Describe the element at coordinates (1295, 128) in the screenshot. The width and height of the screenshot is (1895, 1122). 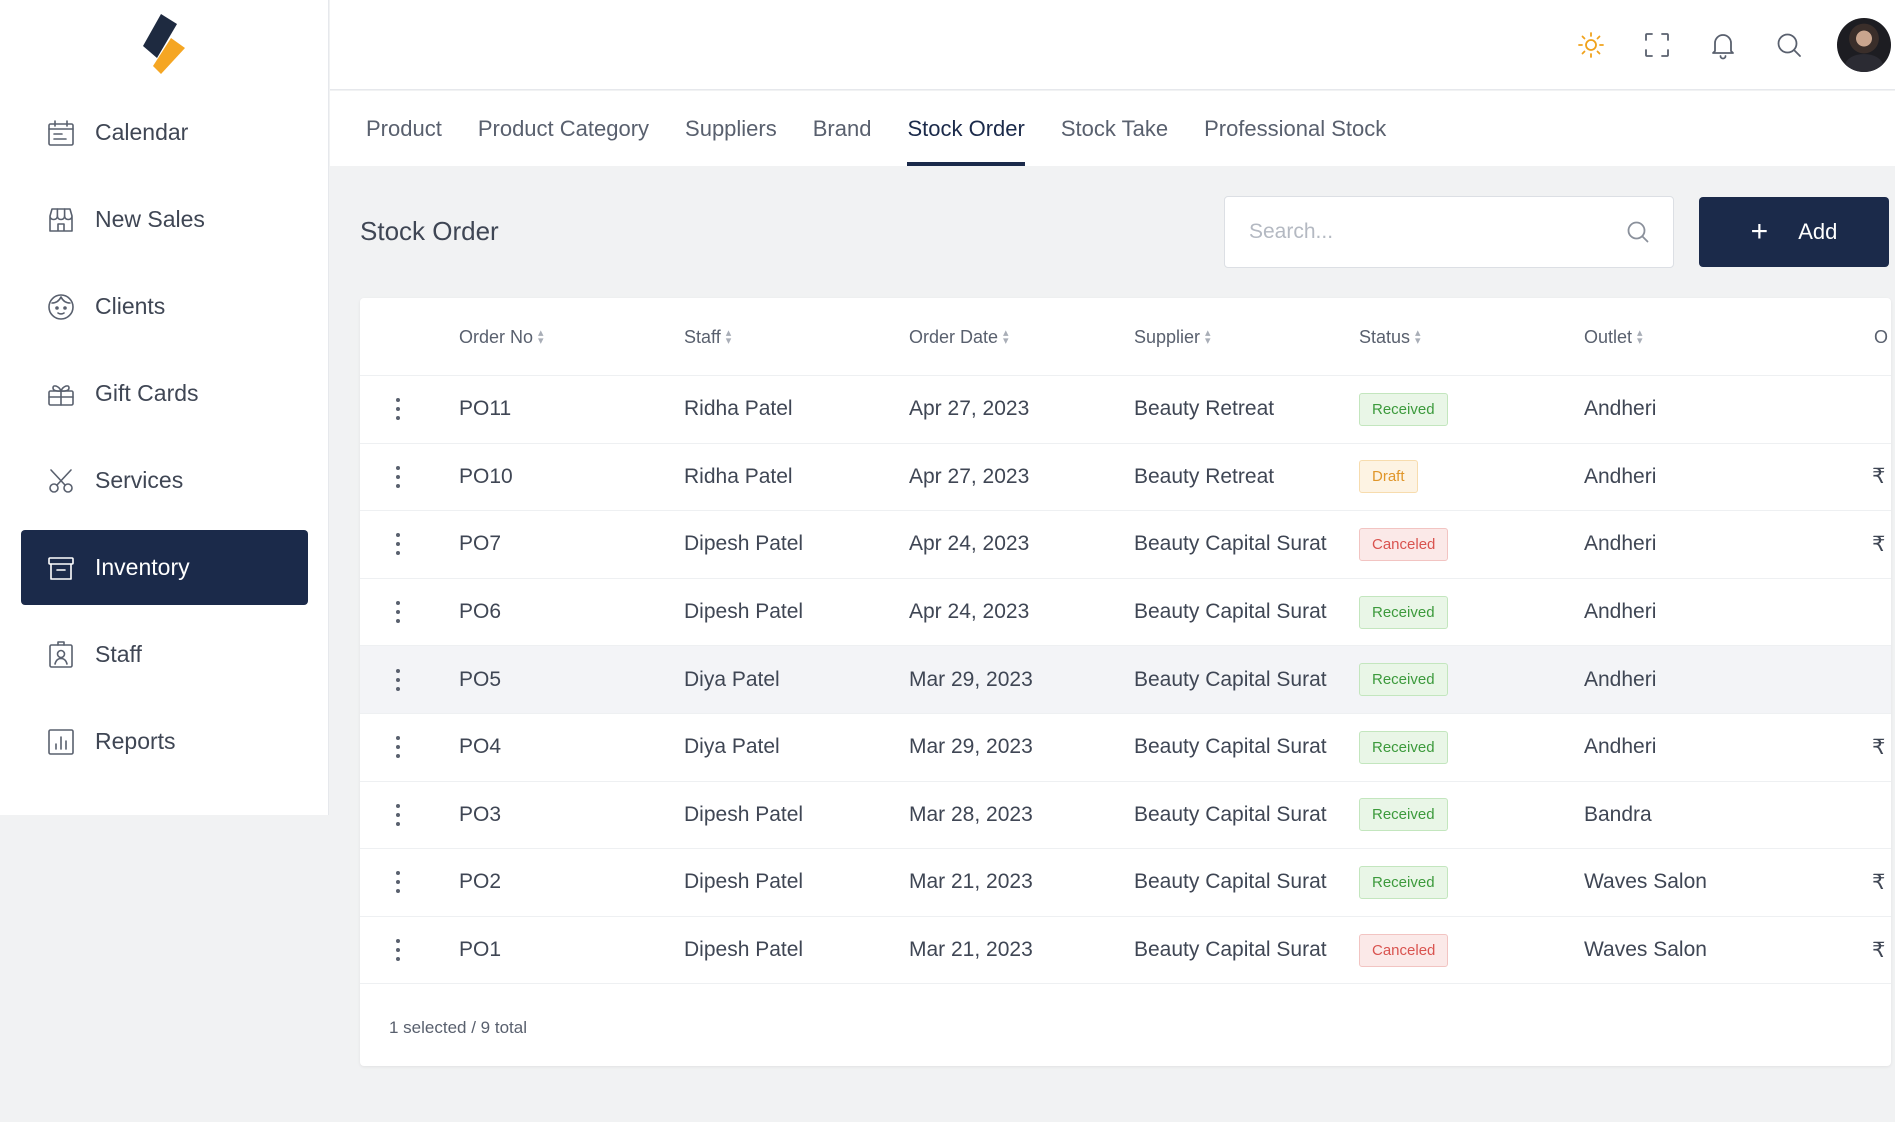
I see `tab-professional-stock: Professional Stock` at that location.